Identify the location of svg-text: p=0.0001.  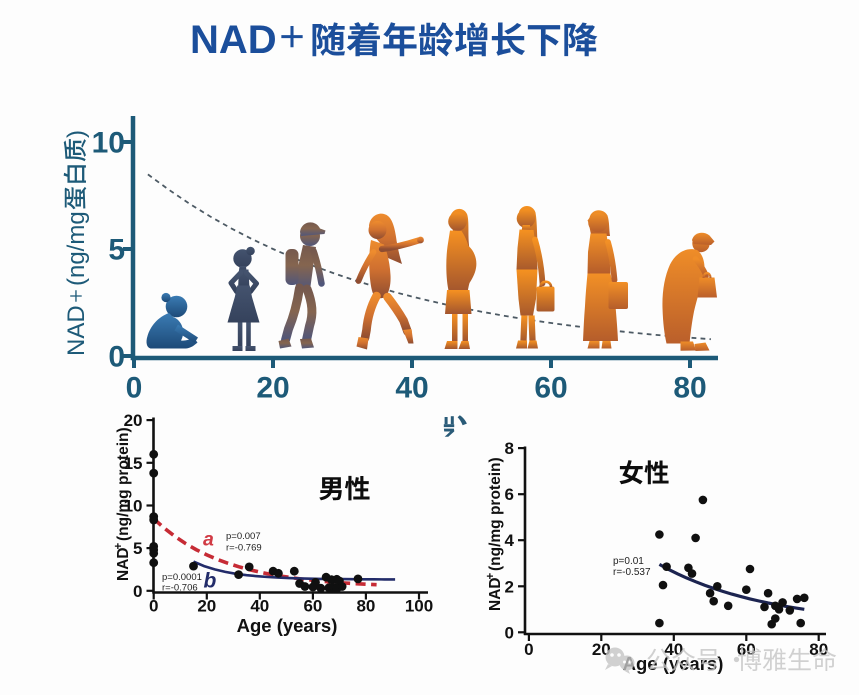
(182, 577).